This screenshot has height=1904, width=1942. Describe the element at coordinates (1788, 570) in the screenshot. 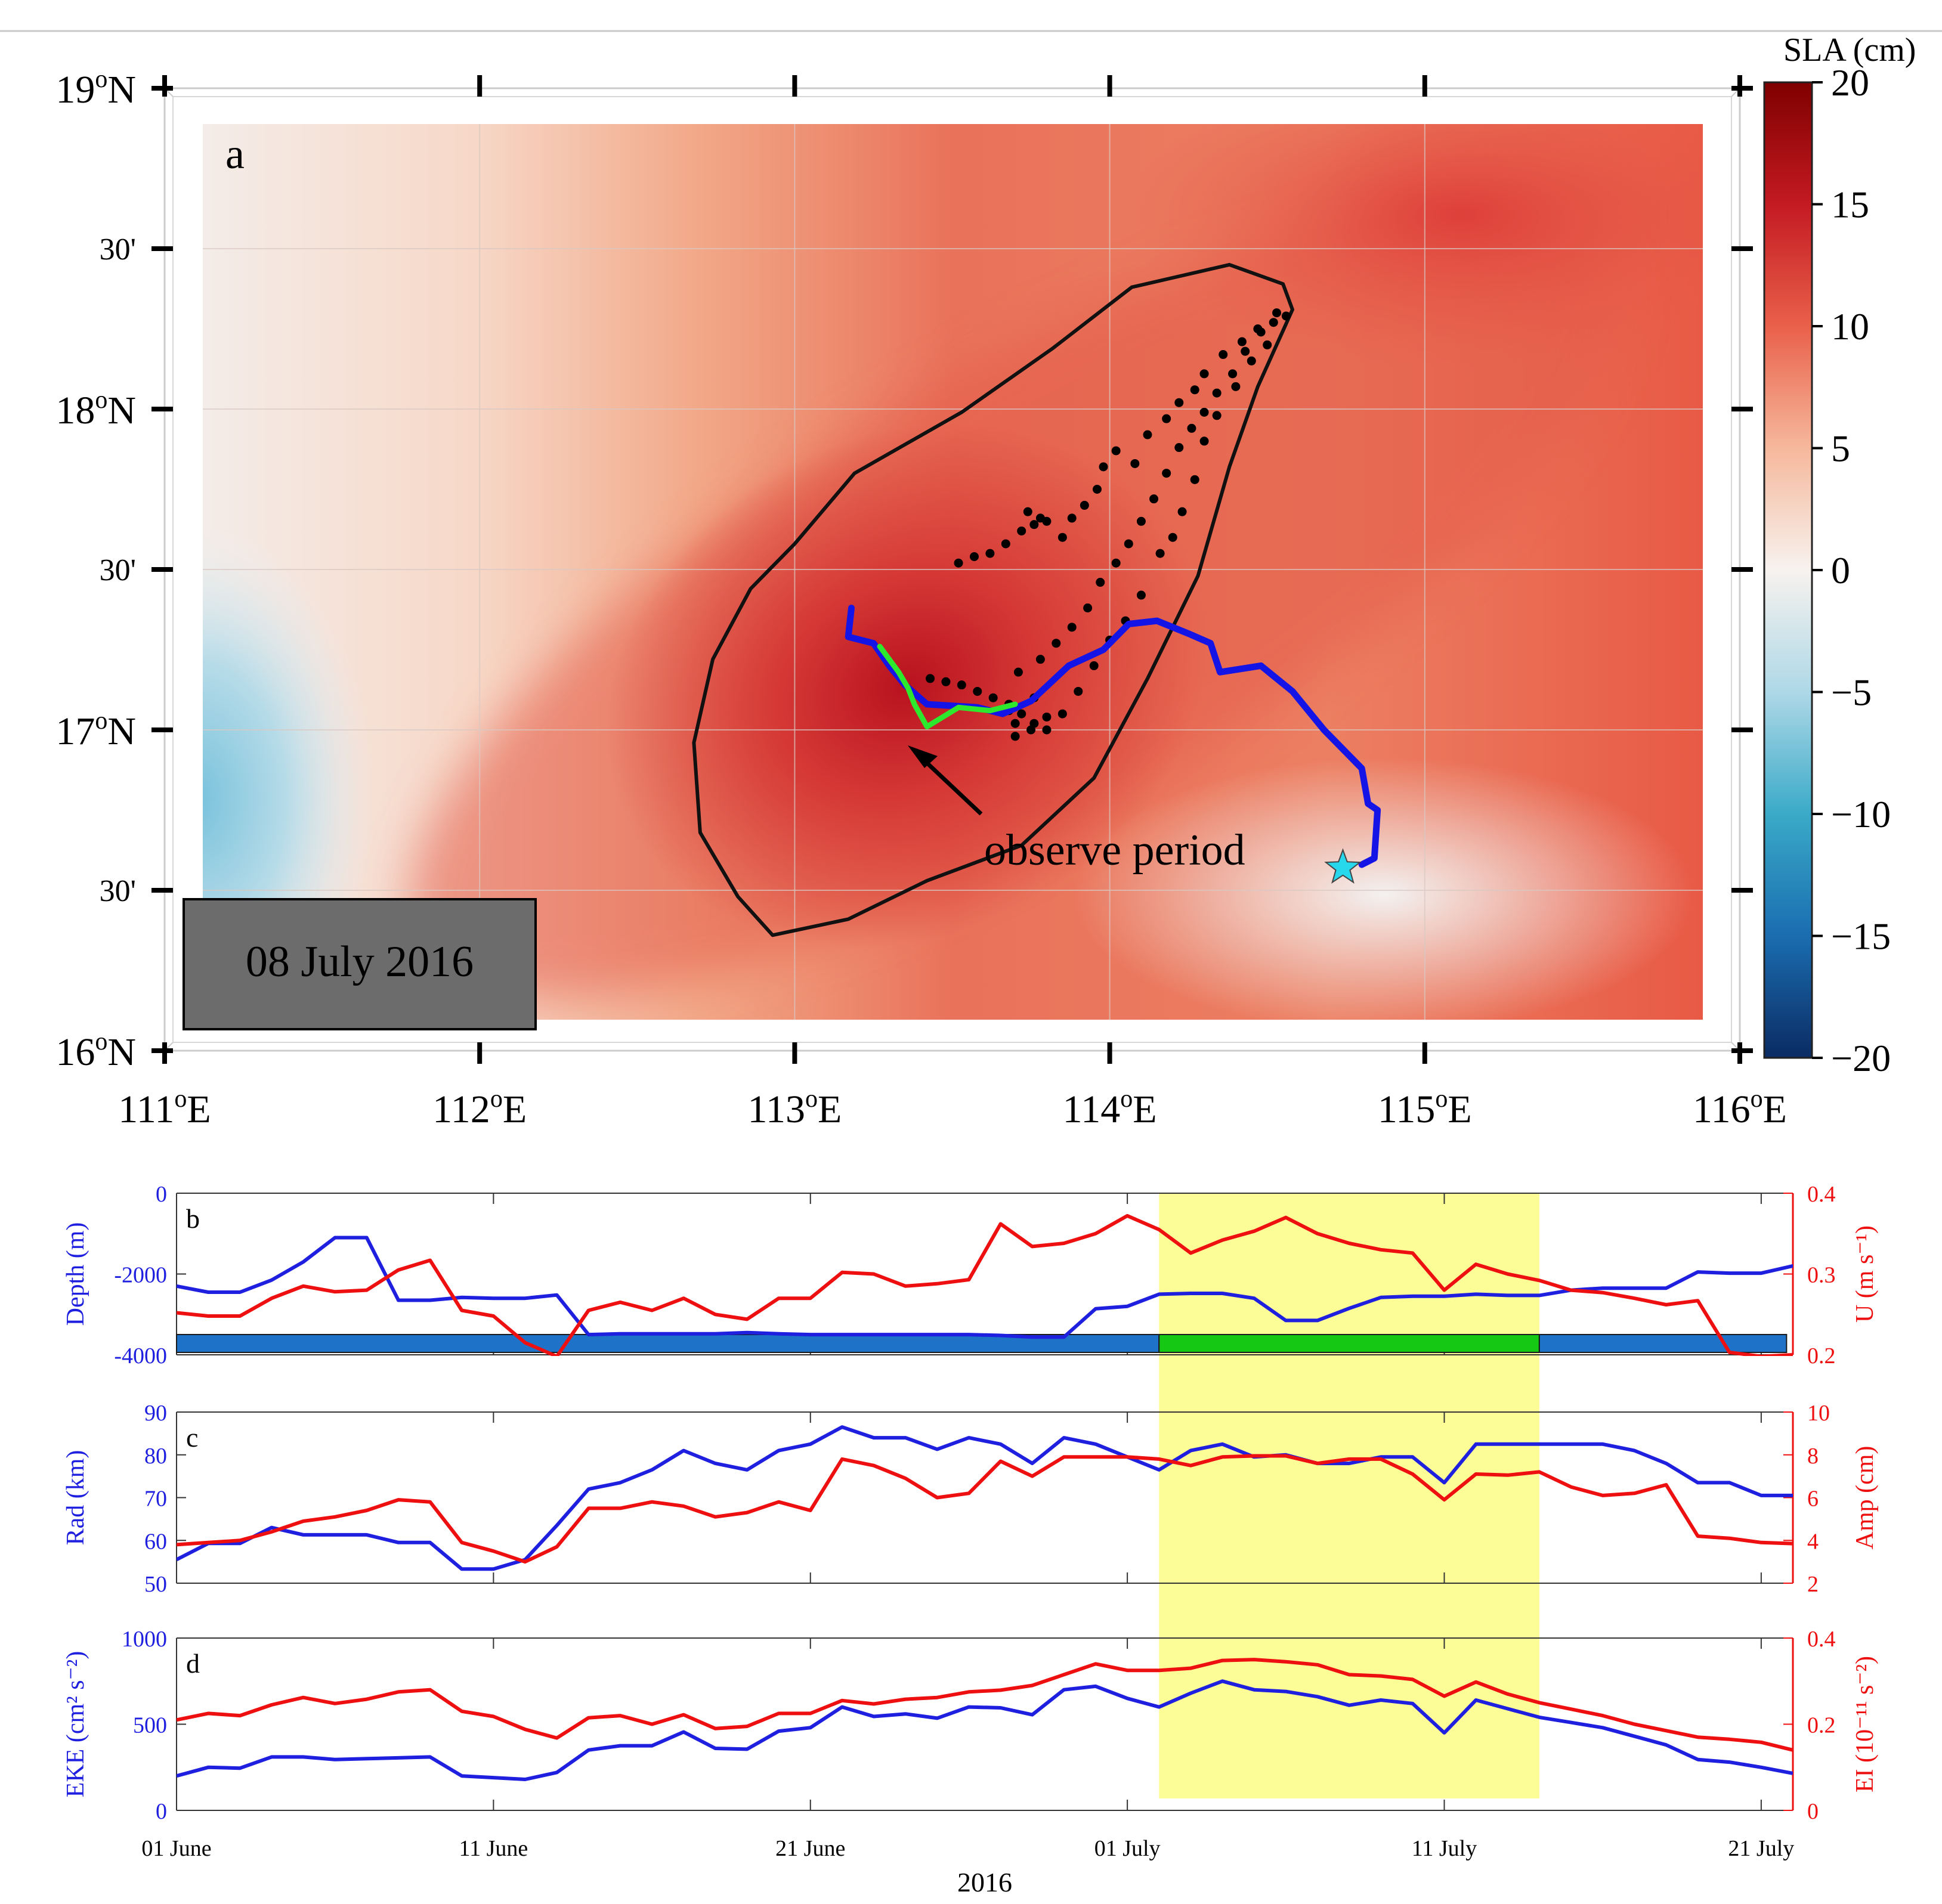

I see `colorbar-ramp` at that location.